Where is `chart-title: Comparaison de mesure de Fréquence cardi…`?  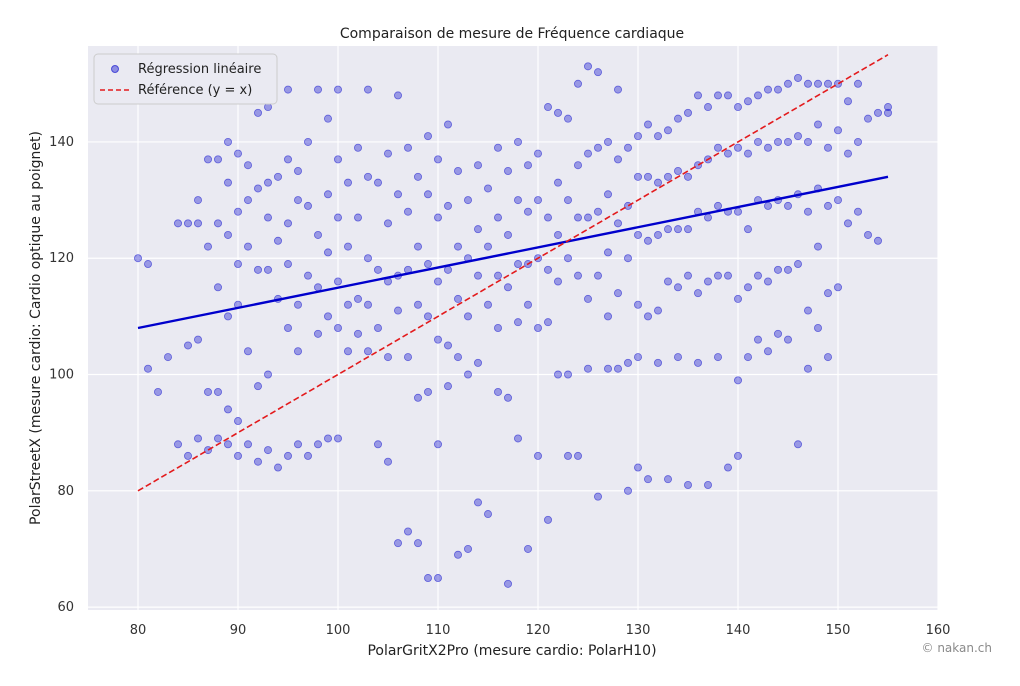 chart-title: Comparaison de mesure de Fréquence cardi… is located at coordinates (512, 34).